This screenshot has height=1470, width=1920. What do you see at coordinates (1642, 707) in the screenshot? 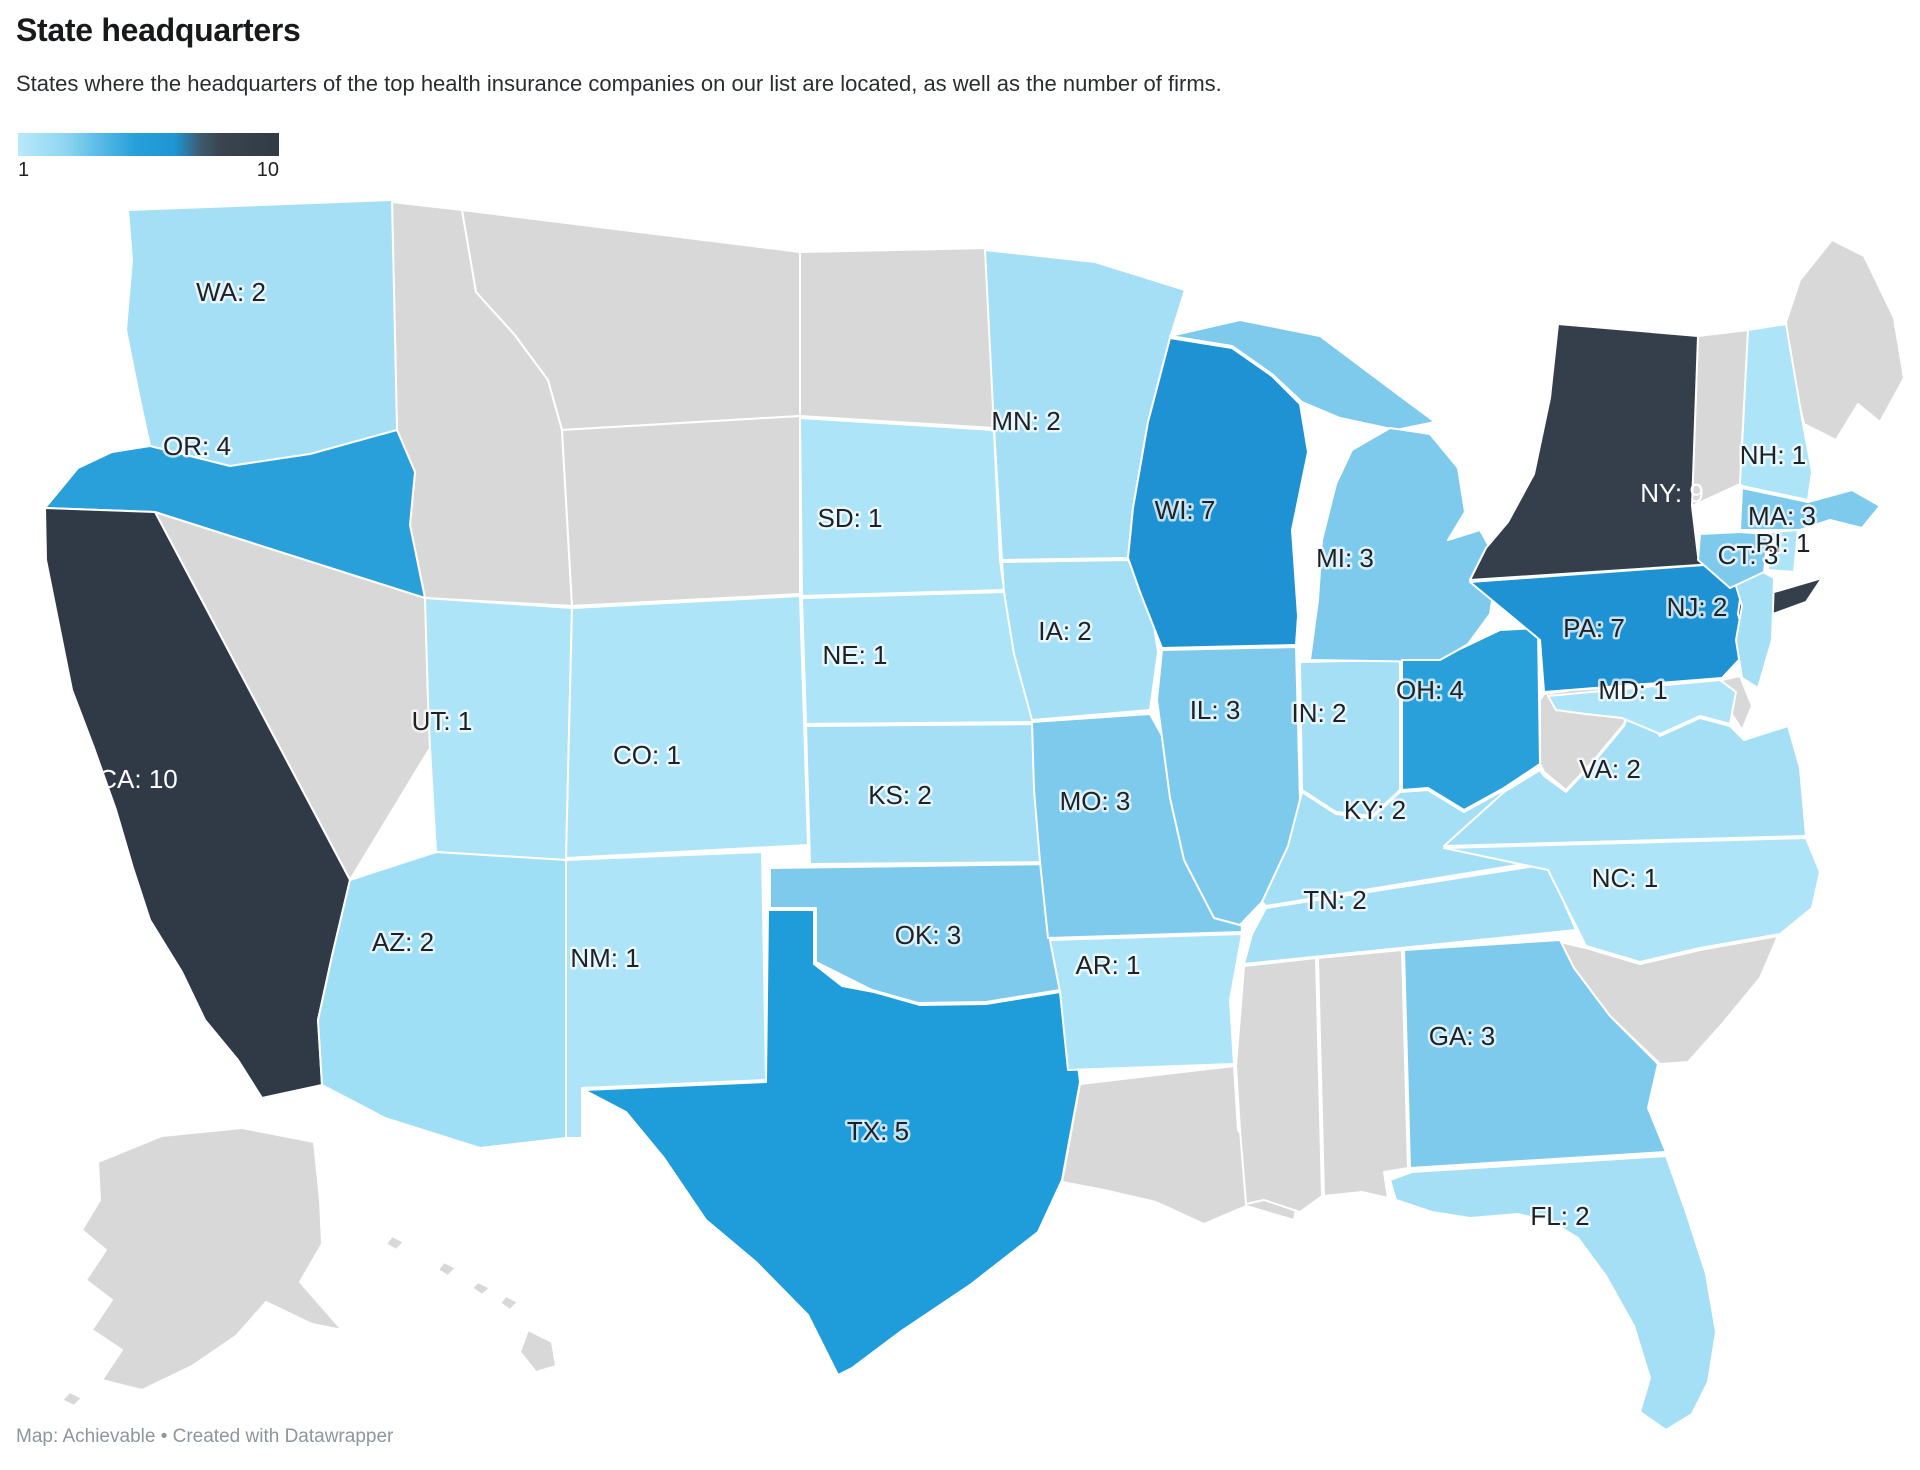
I see `state-md` at bounding box center [1642, 707].